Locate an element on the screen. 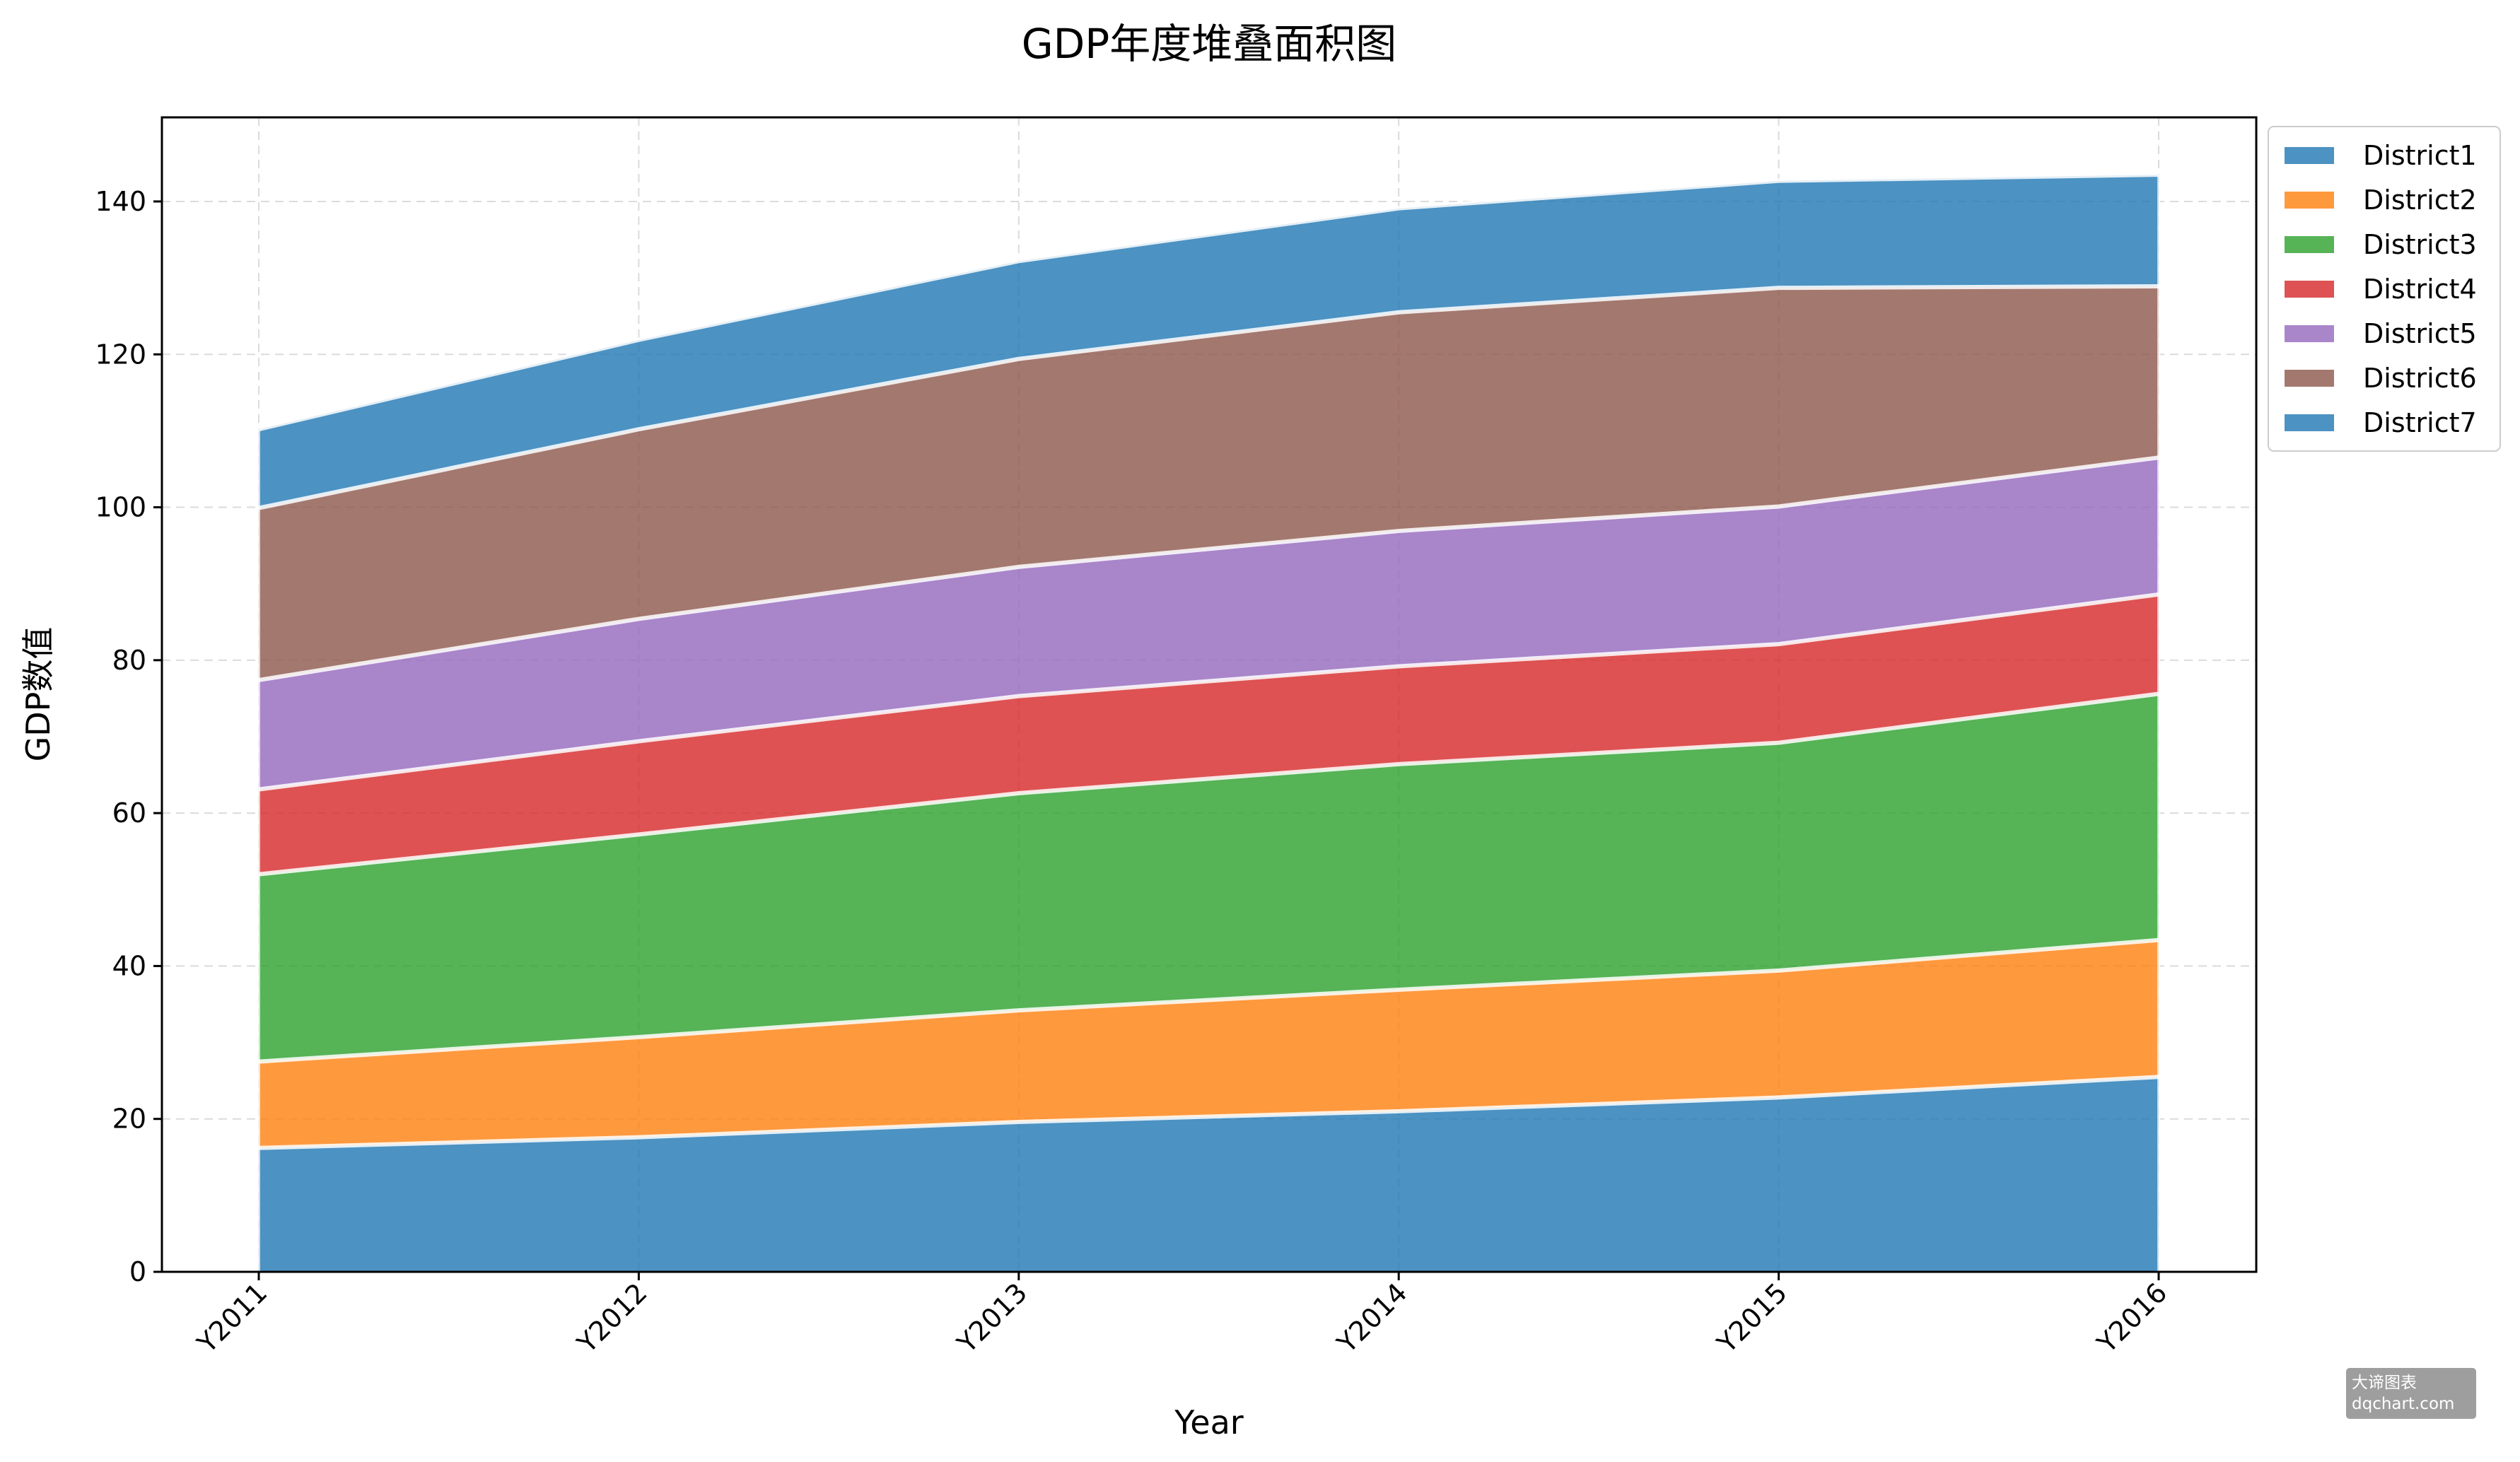 Image resolution: width=2520 pixels, height=1462 pixels. x-tick-label: Y2011 is located at coordinates (233, 1318).